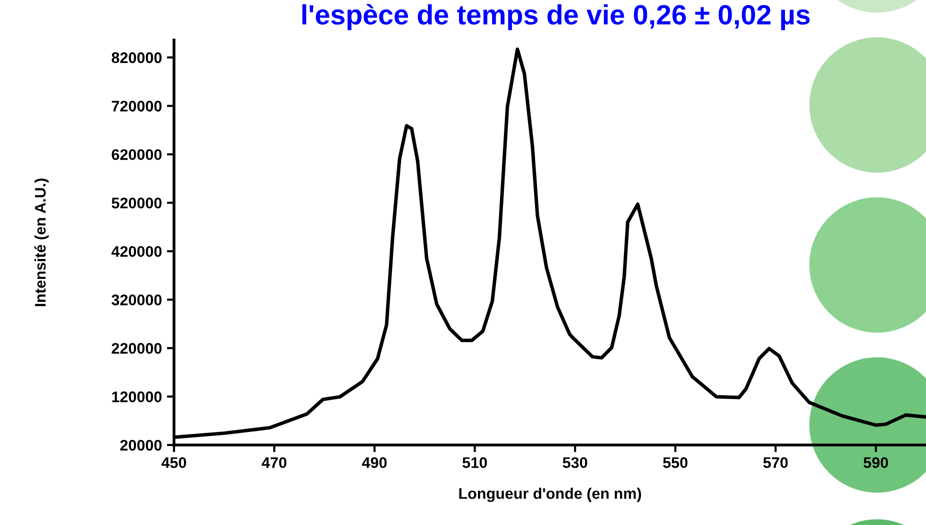  Describe the element at coordinates (575, 462) in the screenshot. I see `x-tick-label: 530` at that location.